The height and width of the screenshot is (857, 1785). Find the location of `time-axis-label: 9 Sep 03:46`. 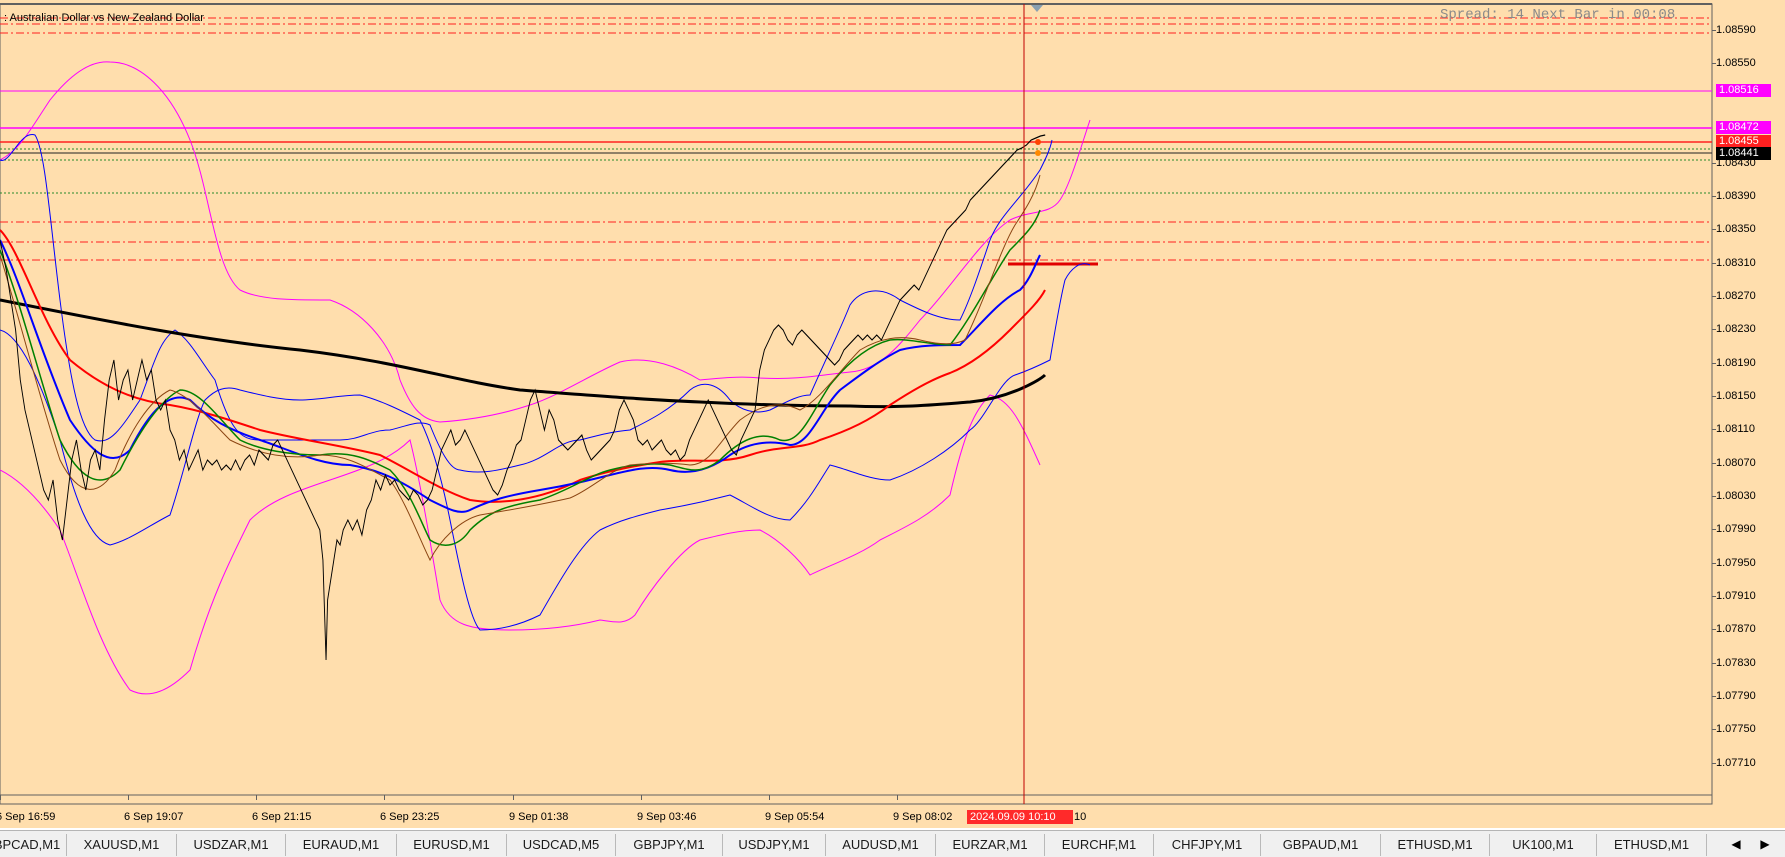

time-axis-label: 9 Sep 03:46 is located at coordinates (667, 817).